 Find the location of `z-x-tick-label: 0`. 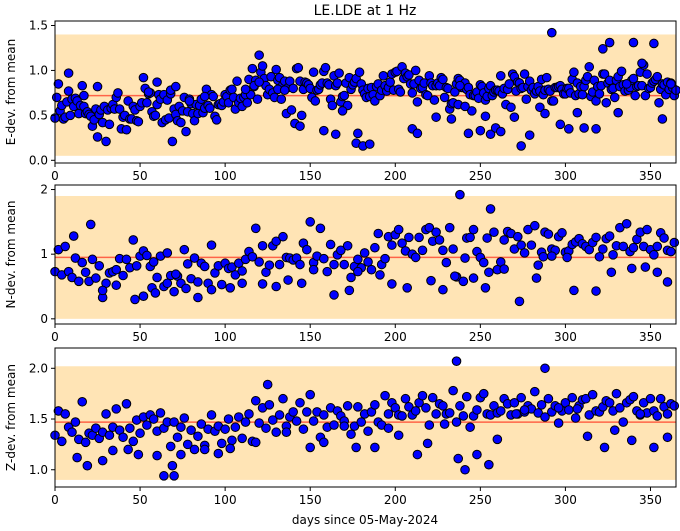

z-x-tick-label: 0 is located at coordinates (55, 500).